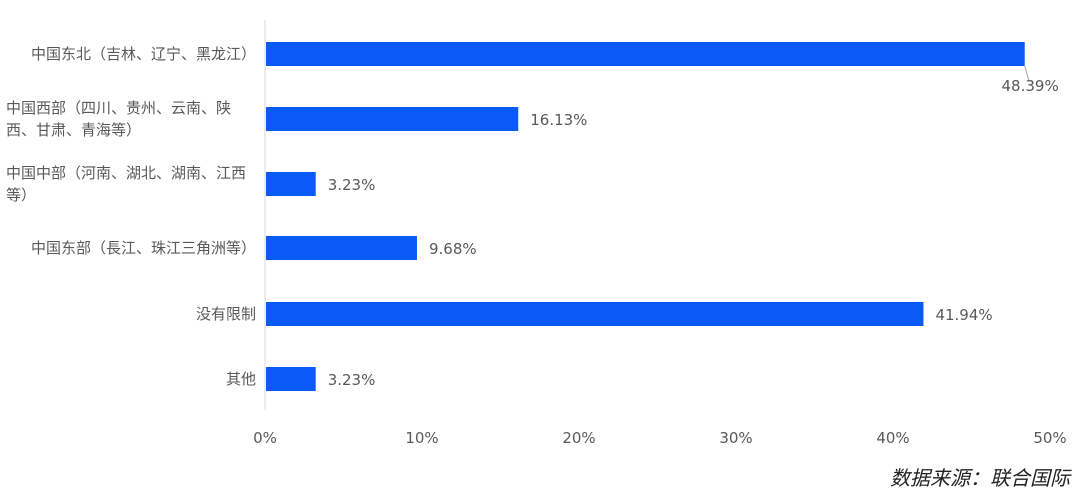  Describe the element at coordinates (735, 438) in the screenshot. I see `x-tick-label: 30%` at that location.